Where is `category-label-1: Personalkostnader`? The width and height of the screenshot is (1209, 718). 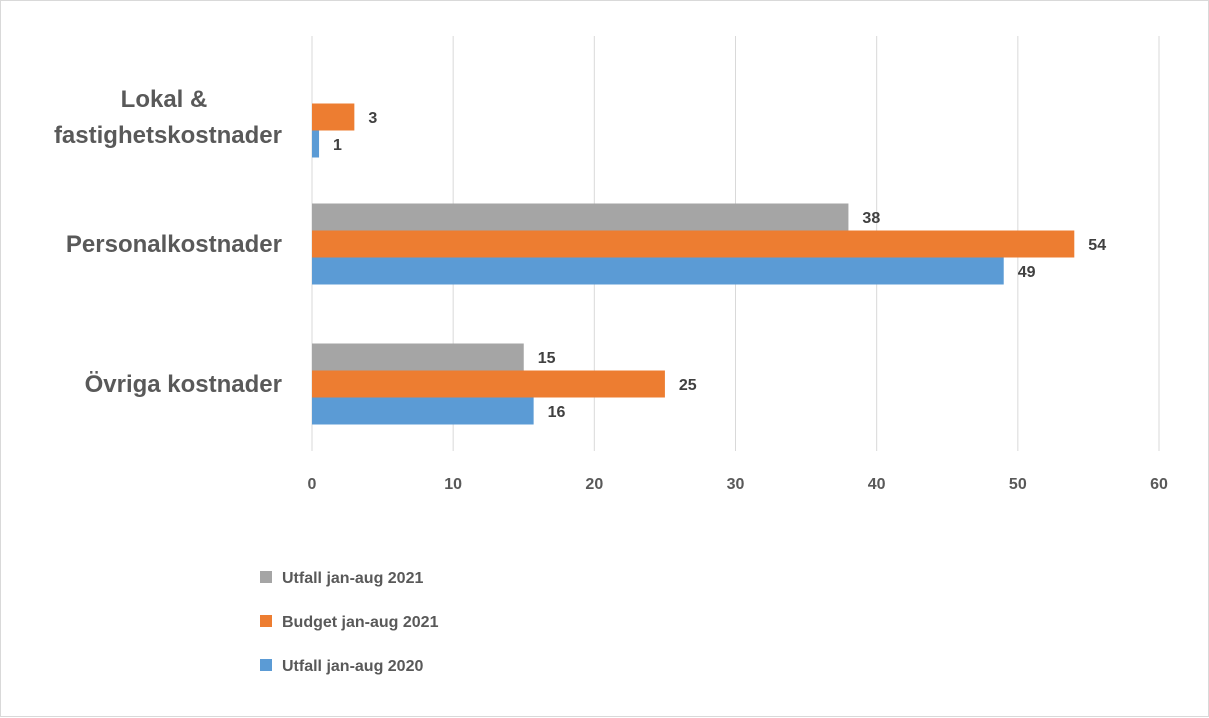
category-label-1: Personalkostnader is located at coordinates (174, 244).